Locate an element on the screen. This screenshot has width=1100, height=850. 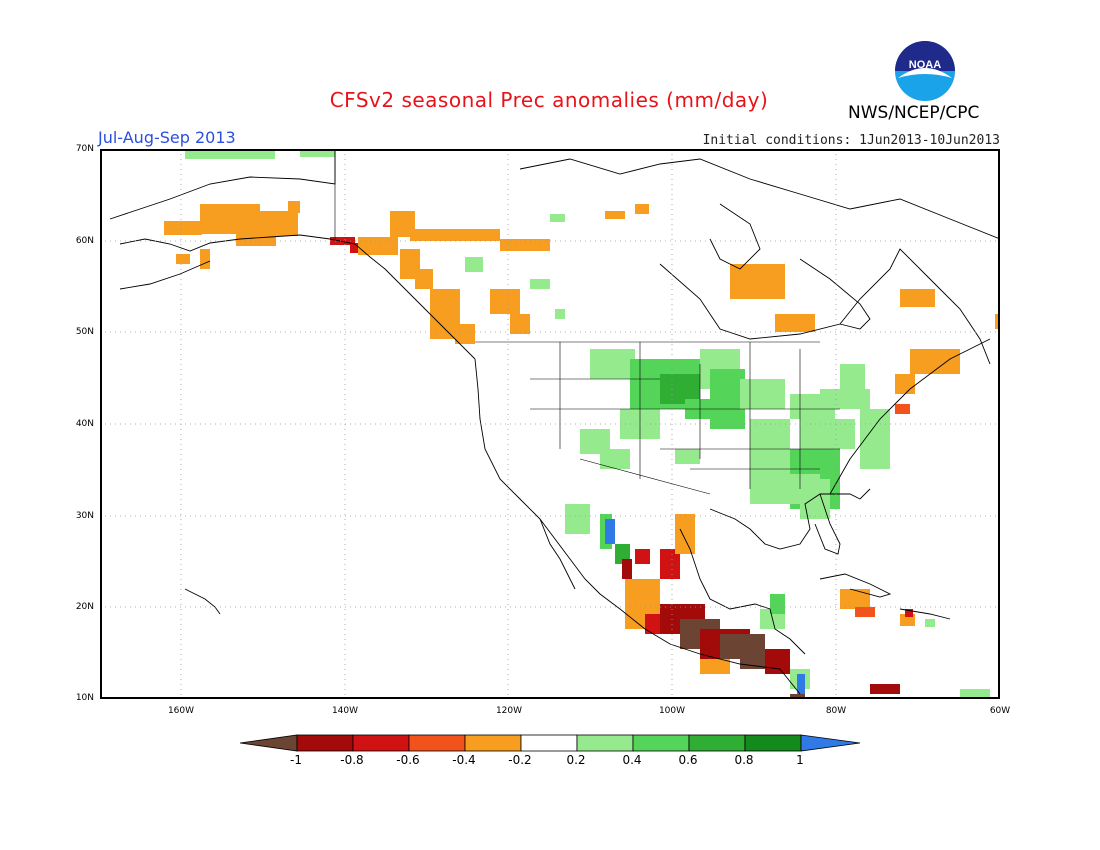
colorbar-tick: 0.8 is located at coordinates (744, 760).